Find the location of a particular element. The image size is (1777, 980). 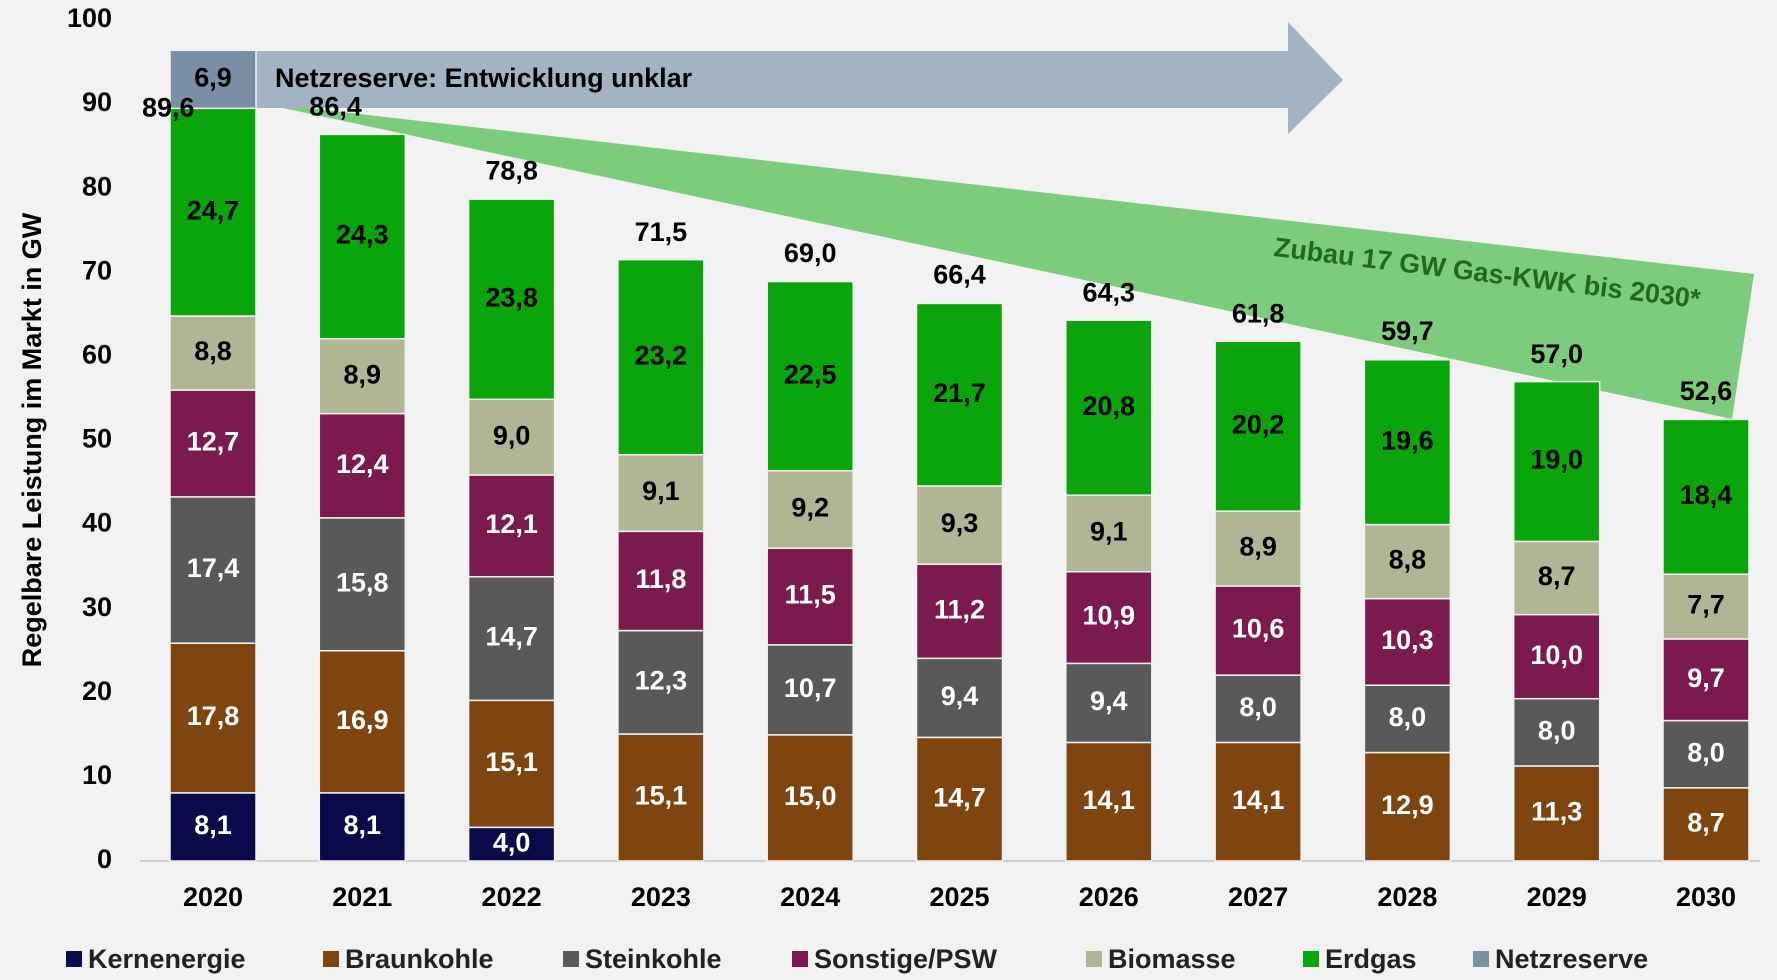

reserve-arrow is located at coordinates (756, 78).